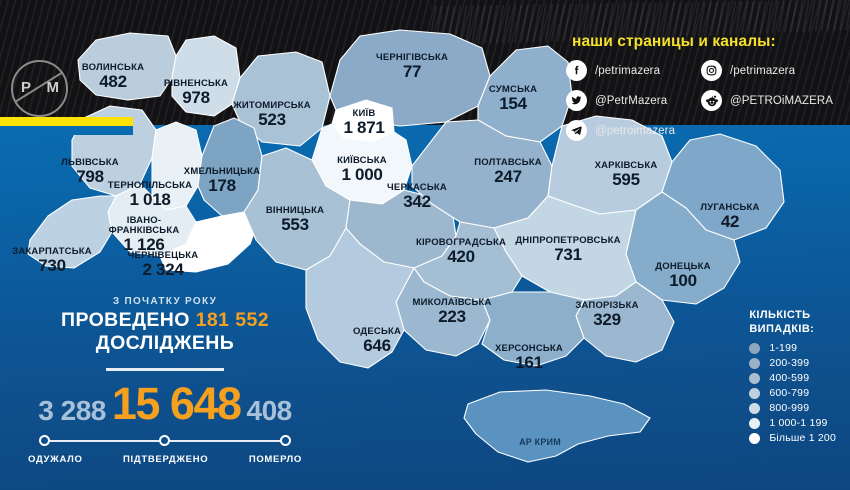 This screenshot has width=850, height=490. I want to click on summary-track, so click(165, 441).